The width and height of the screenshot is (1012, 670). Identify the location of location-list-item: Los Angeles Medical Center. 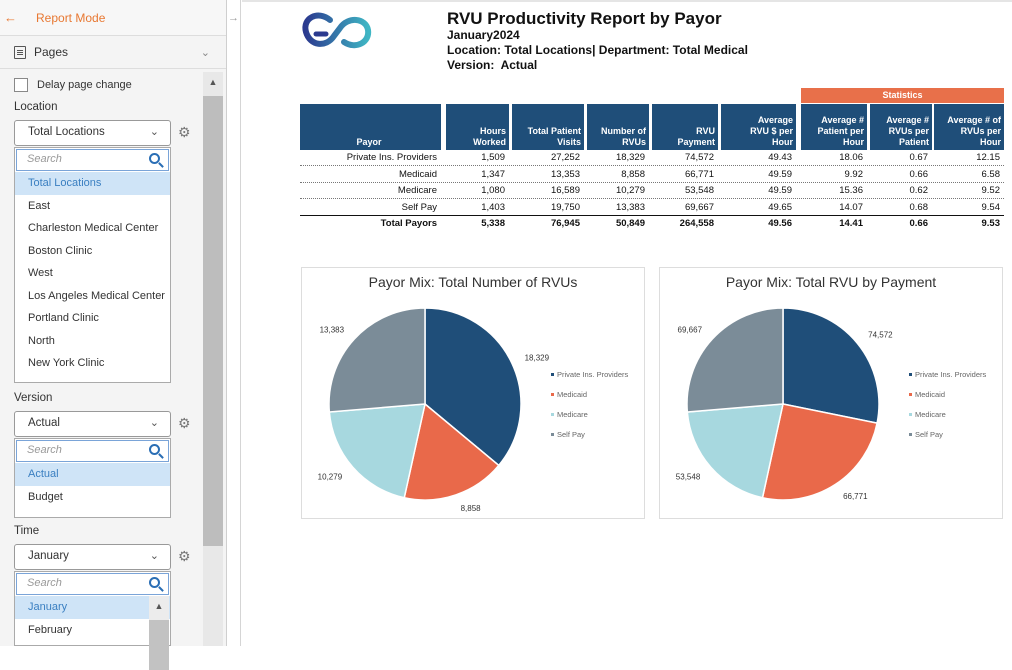
(96, 295).